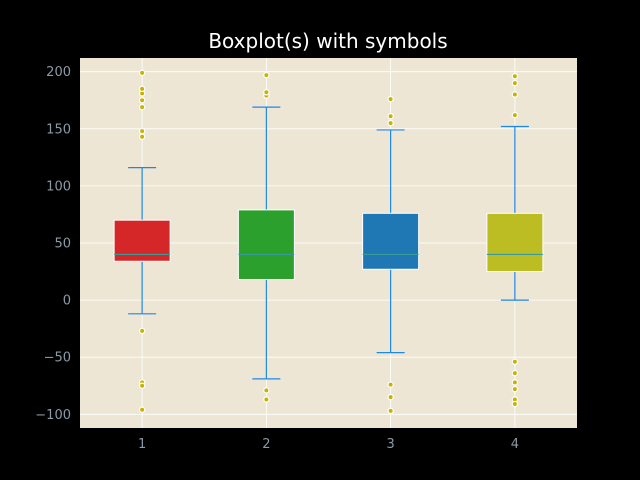 This screenshot has height=480, width=640. Describe the element at coordinates (67, 301) in the screenshot. I see `y-tick-label: 0` at that location.